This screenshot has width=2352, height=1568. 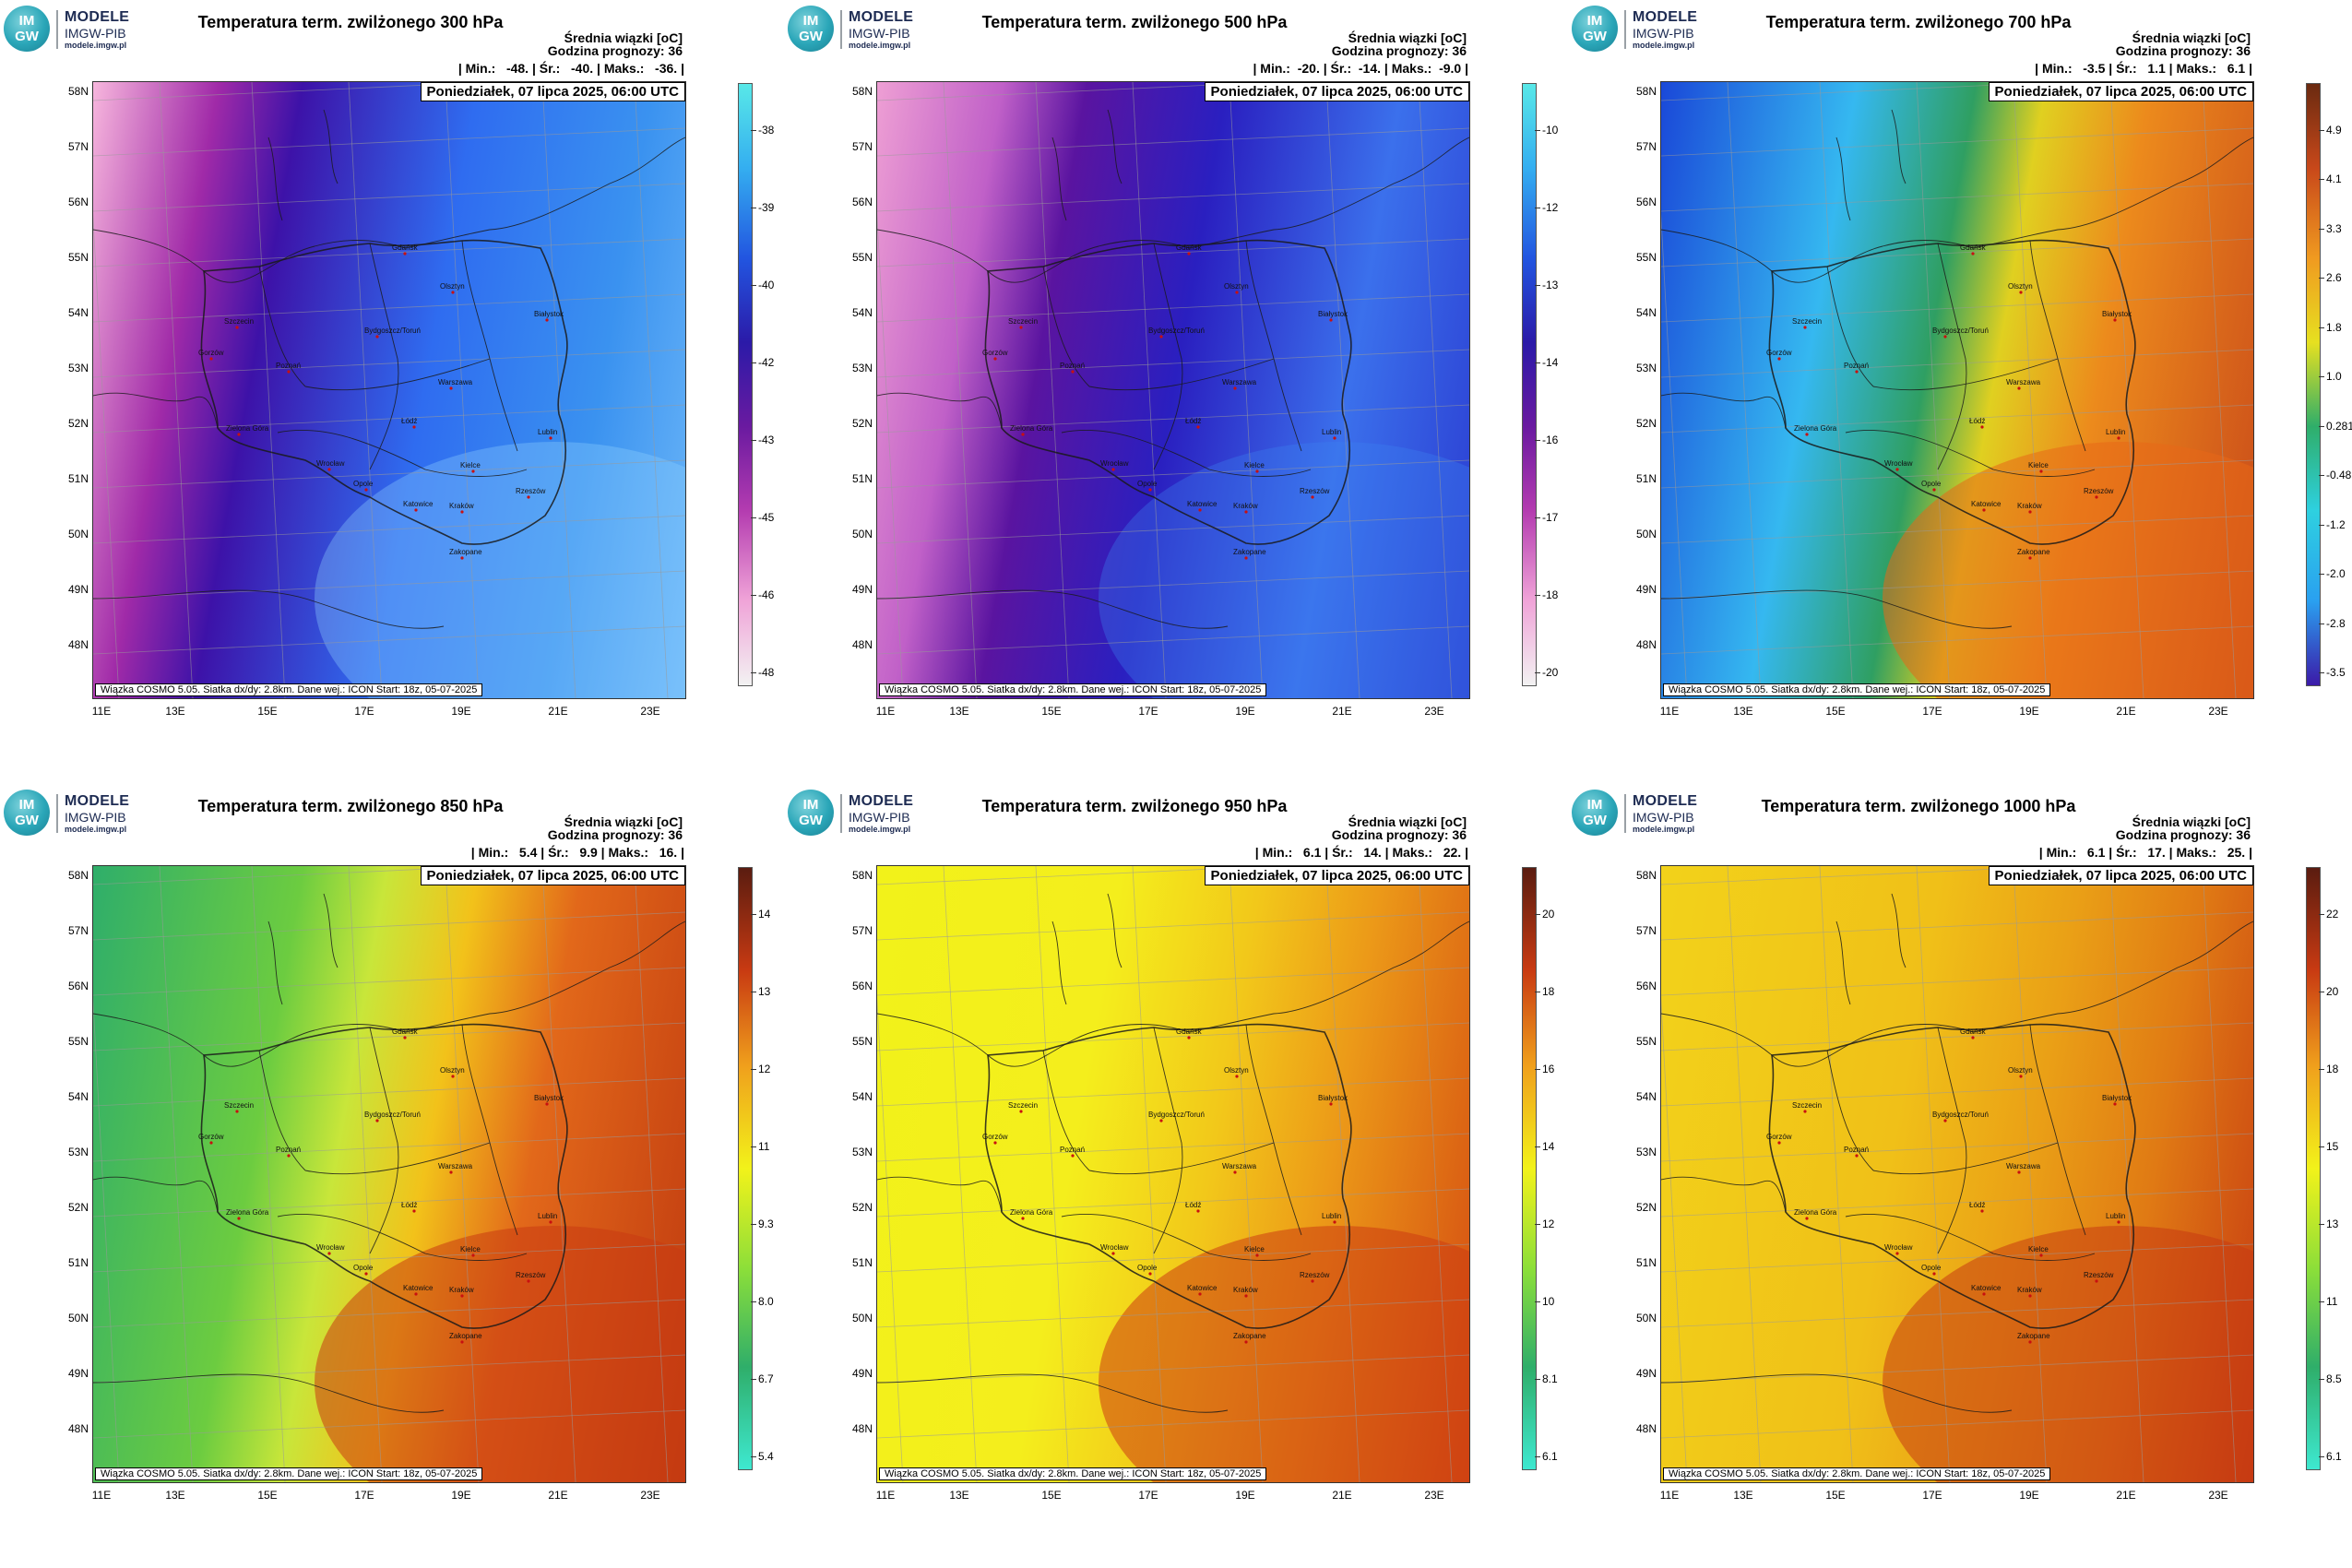 What do you see at coordinates (2145, 852) in the screenshot?
I see `stats-line: | Min.: 6.1 | Śr.: 17. | Maks.: 25. |` at bounding box center [2145, 852].